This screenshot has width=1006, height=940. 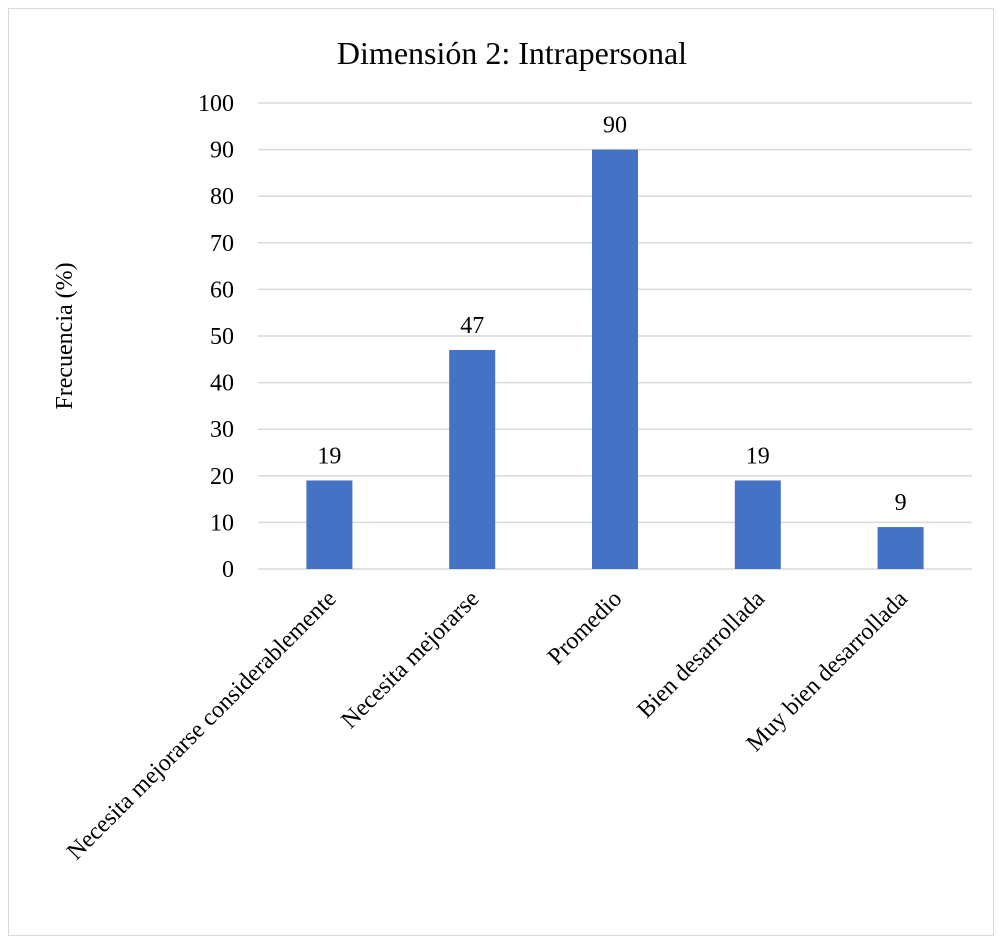 I want to click on x-tick-label-5: Muy bien desarrollada, so click(x=827, y=671).